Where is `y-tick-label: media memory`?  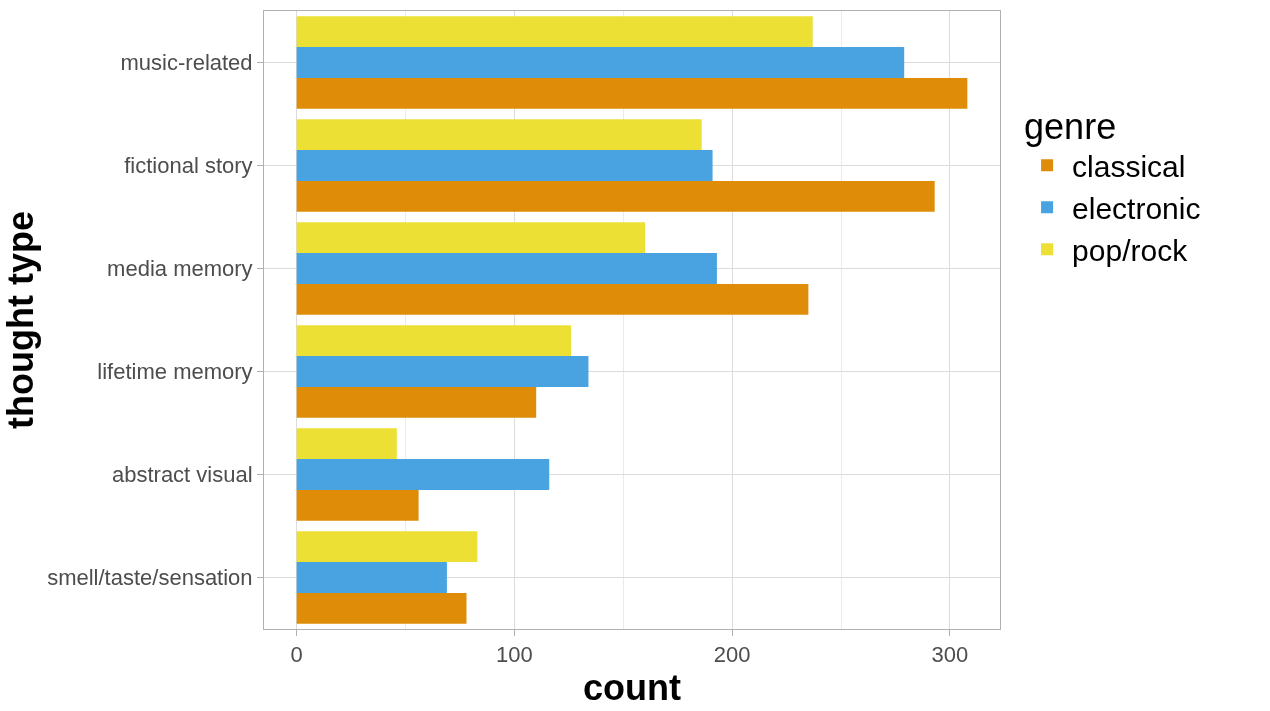
y-tick-label: media memory is located at coordinates (180, 269).